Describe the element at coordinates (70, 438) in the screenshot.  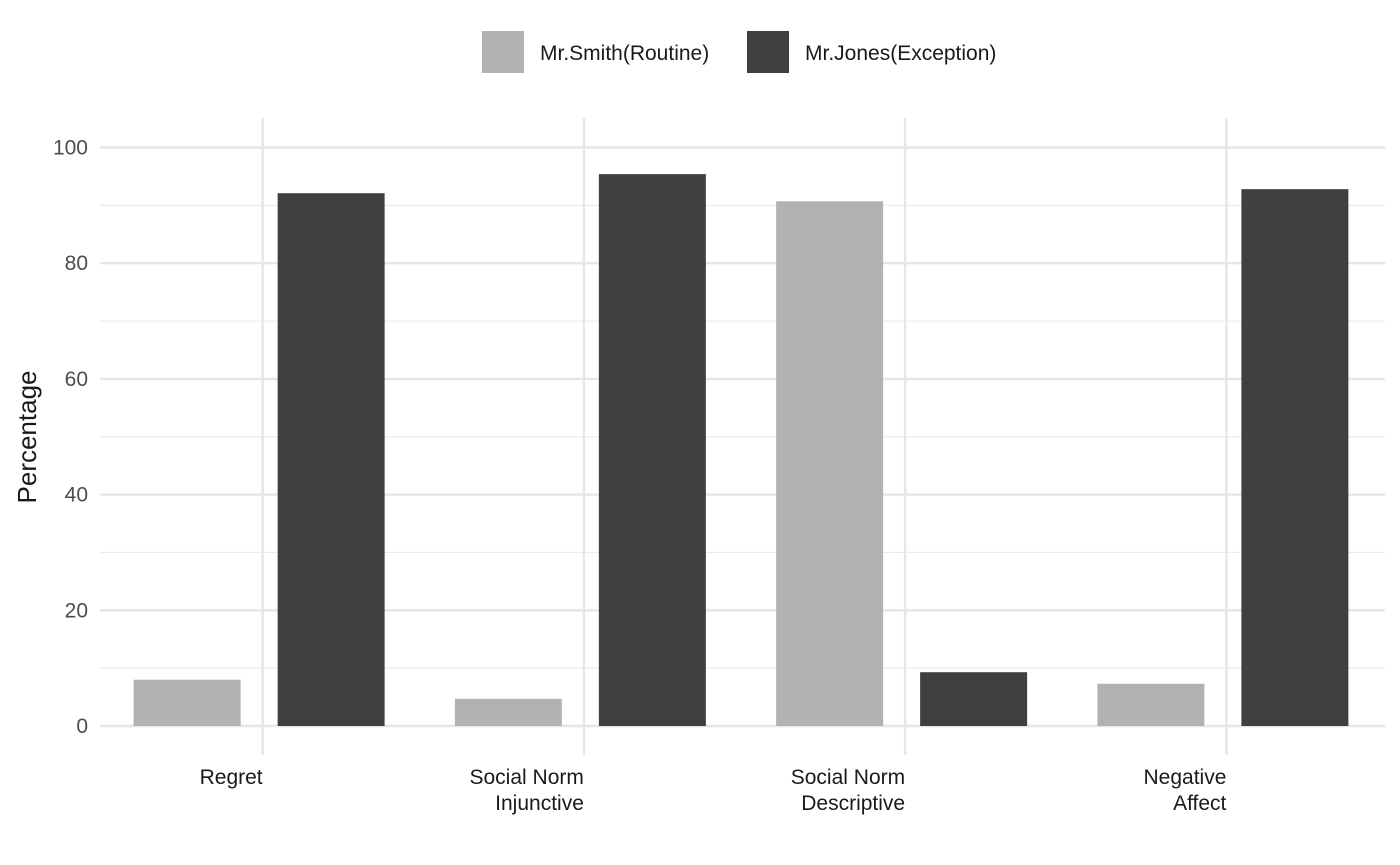
I see `y-axis-ticks: 0 20 40 60 80 100` at that location.